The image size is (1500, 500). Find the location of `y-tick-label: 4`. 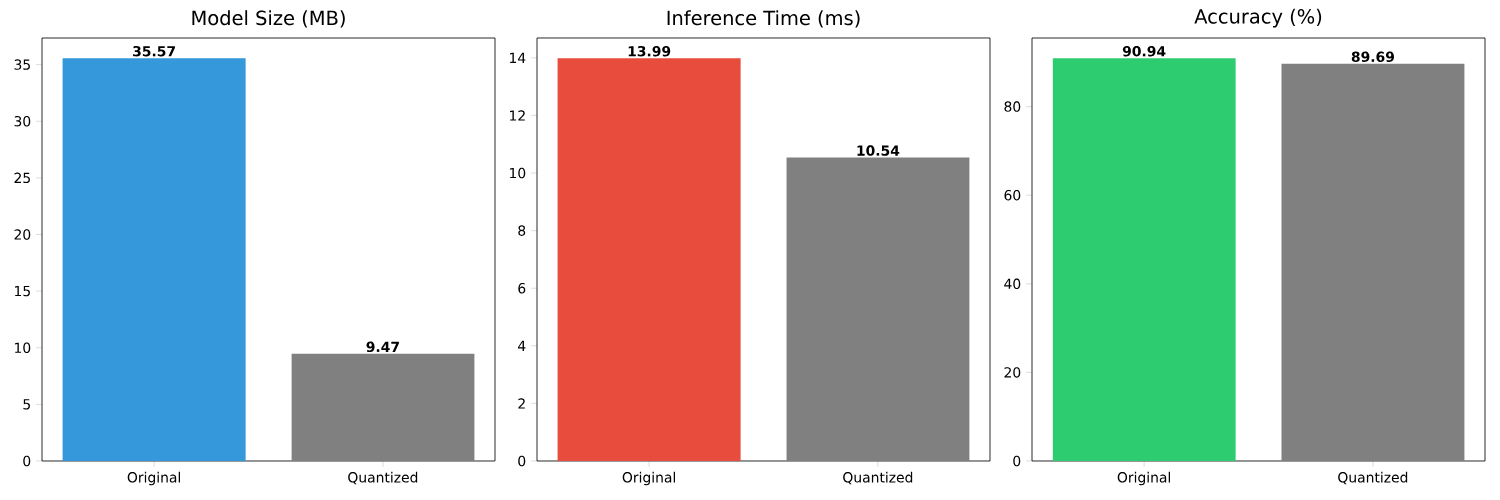

y-tick-label: 4 is located at coordinates (522, 345).